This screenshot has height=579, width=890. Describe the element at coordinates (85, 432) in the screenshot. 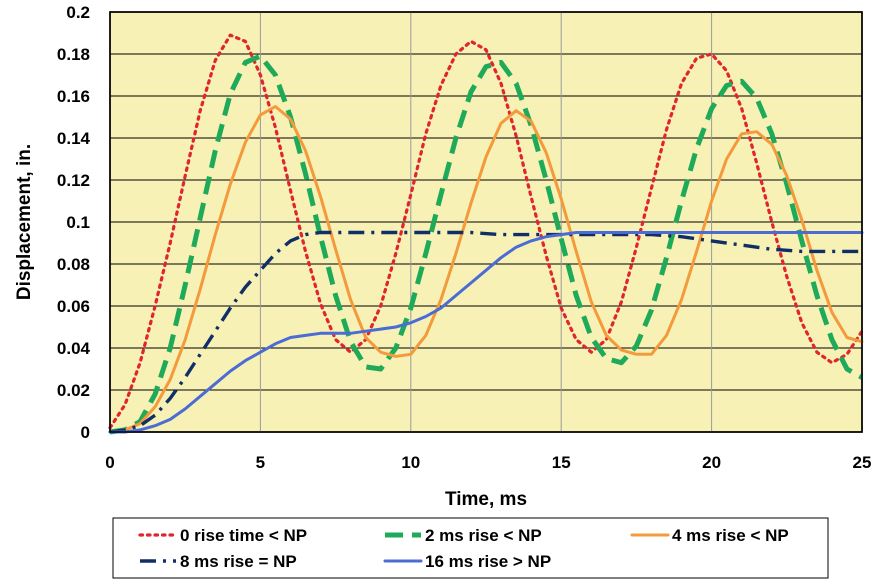

I see `y-tick-label: 0` at that location.